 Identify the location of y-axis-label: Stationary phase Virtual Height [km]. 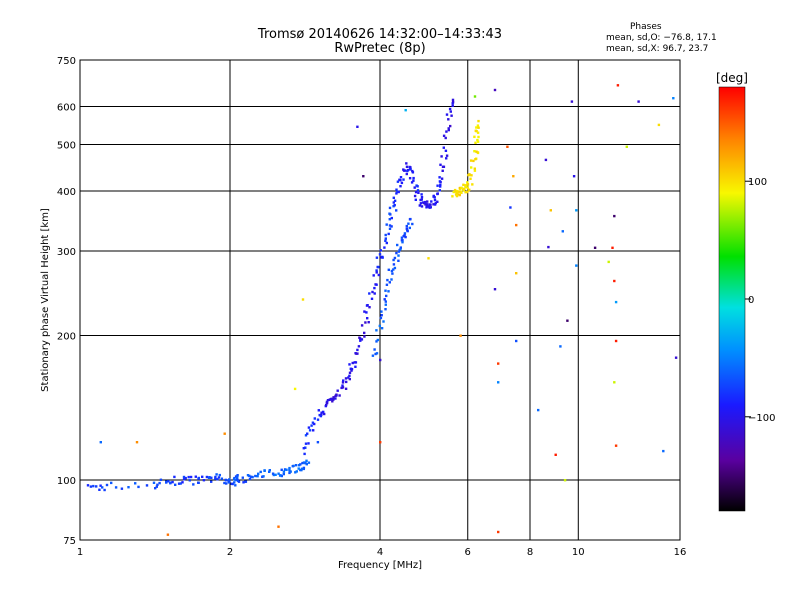
(45, 300).